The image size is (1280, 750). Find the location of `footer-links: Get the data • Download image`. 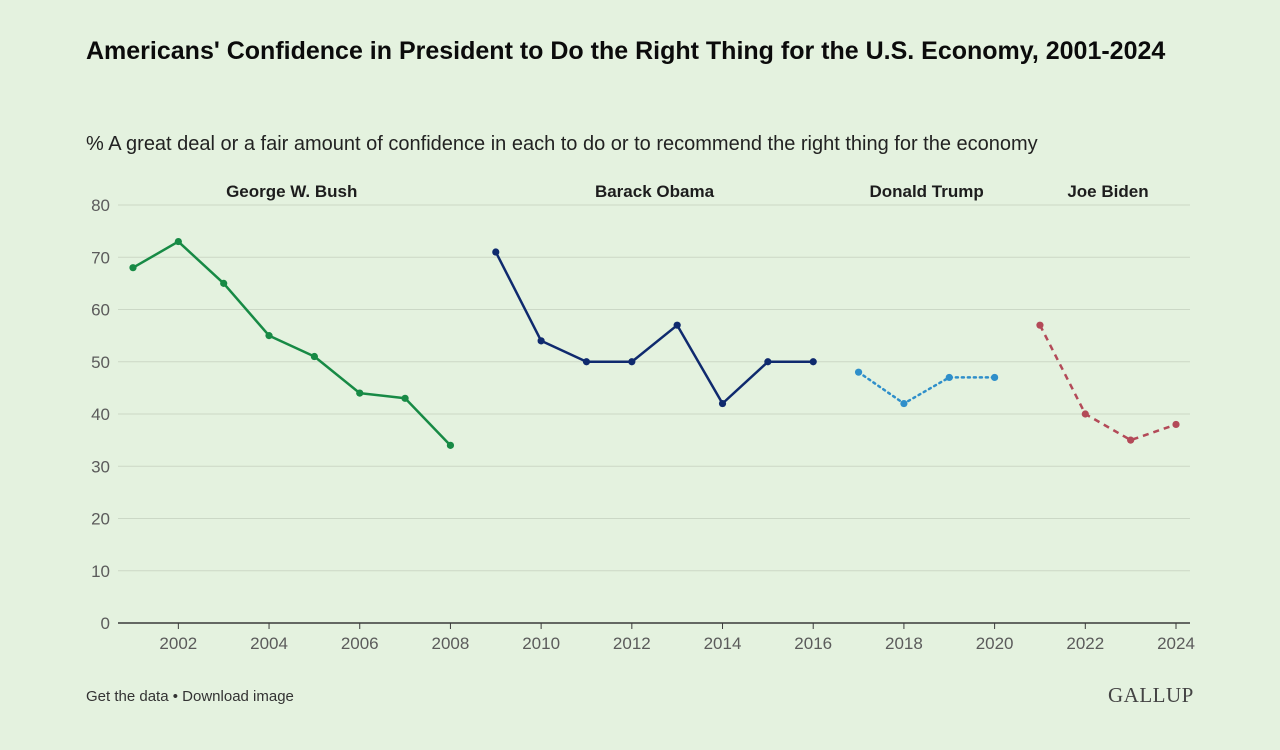

footer-links: Get the data • Download image is located at coordinates (190, 696).